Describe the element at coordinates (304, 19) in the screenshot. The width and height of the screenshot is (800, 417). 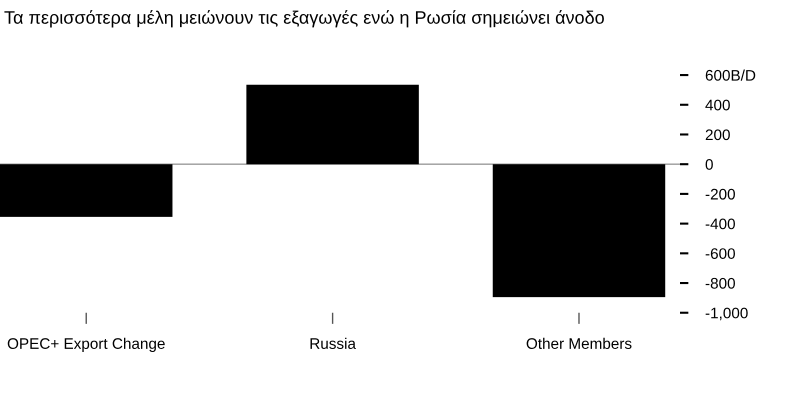
I see `chart-title: Τα περισσότερα μέλη μειώνουν τις εξαγωγές ενώ η Ρωσία σημειώνει άνοδο` at that location.